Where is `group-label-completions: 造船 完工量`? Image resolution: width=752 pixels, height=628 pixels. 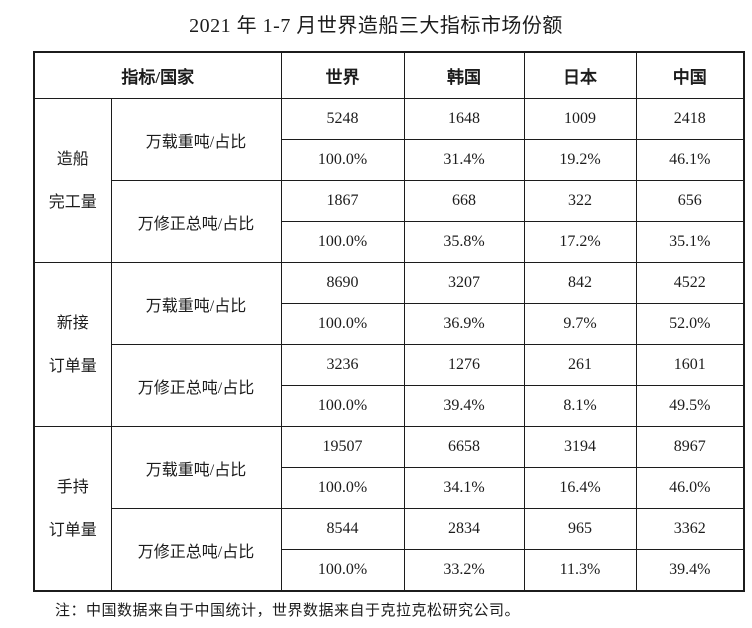 group-label-completions: 造船 完工量 is located at coordinates (72, 180).